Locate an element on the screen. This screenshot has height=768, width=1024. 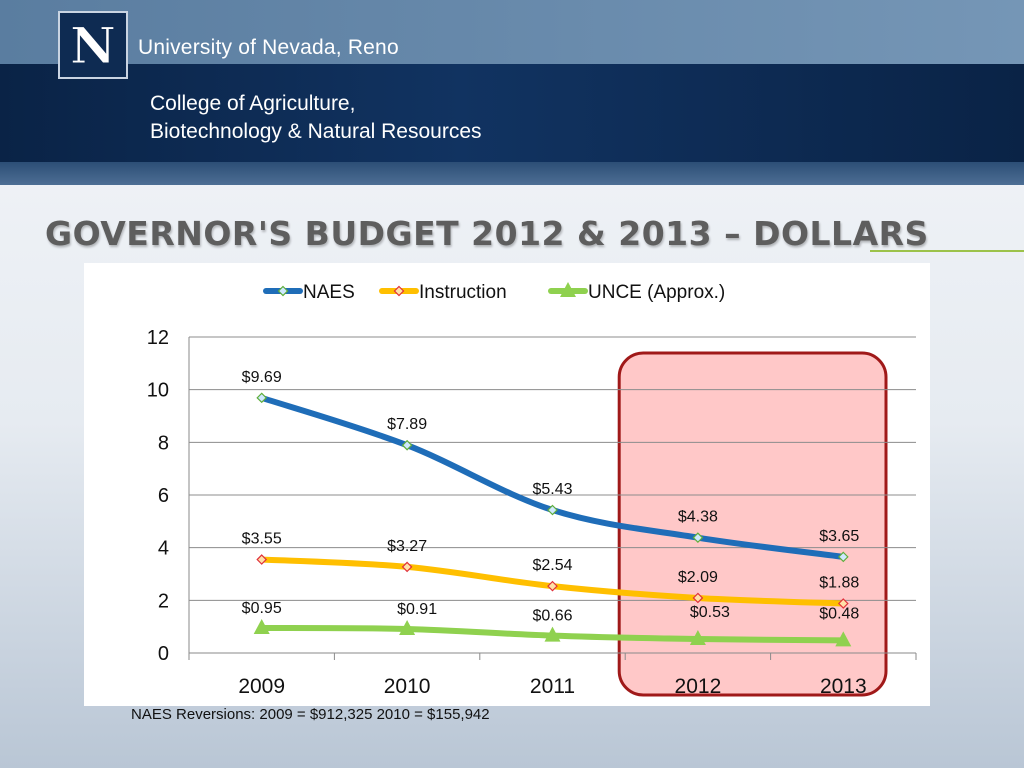
data-label: $9.69 is located at coordinates (262, 377).